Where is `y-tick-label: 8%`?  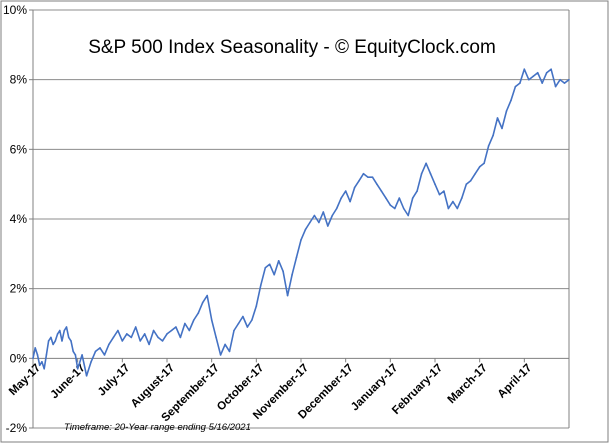
y-tick-label: 8% is located at coordinates (19, 80).